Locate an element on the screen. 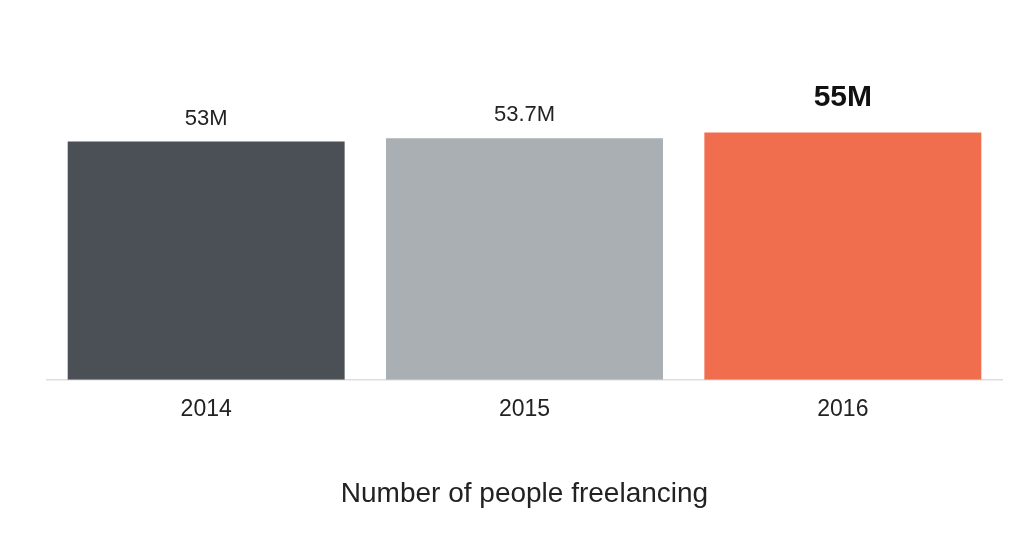 The width and height of the screenshot is (1024, 535). x-tick-label: 2014 is located at coordinates (206, 407).